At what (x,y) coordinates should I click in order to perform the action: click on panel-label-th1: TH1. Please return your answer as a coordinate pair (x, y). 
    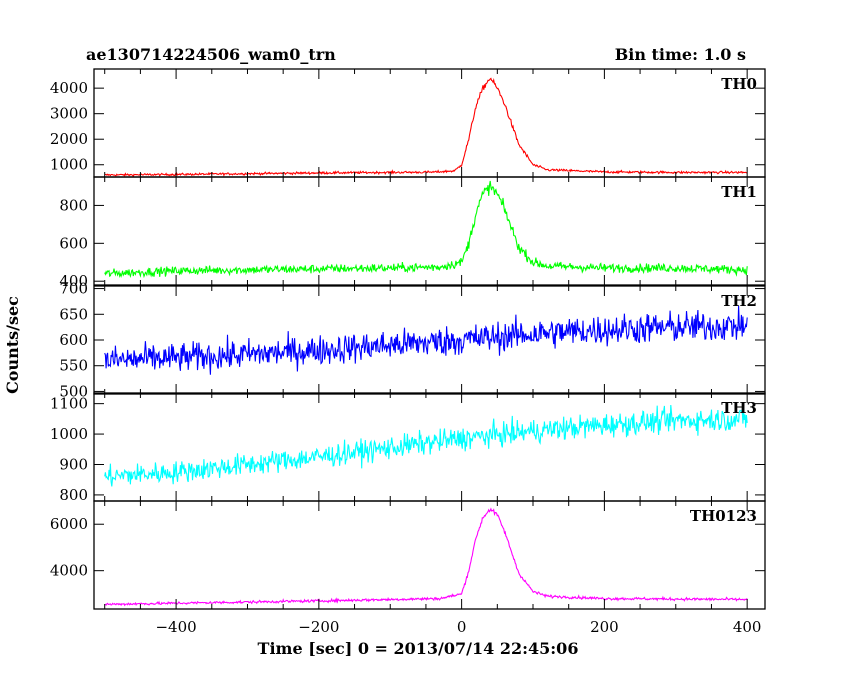
    Looking at the image, I should click on (739, 192).